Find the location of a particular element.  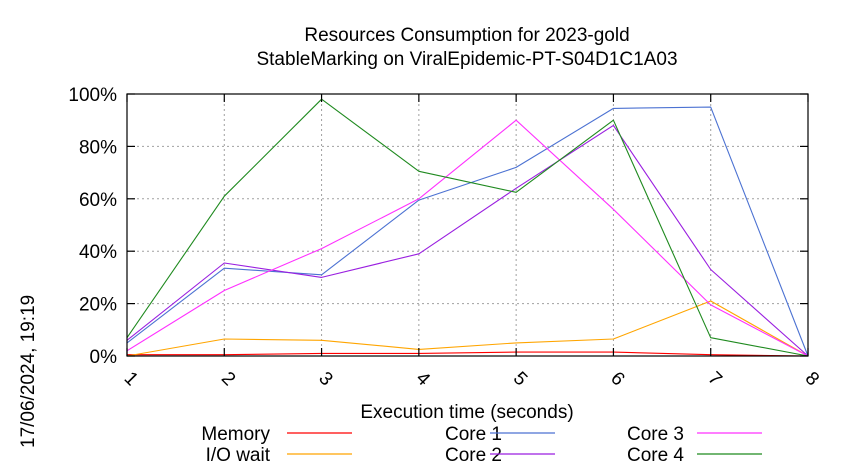

legend-label: Core 3 is located at coordinates (655, 434).